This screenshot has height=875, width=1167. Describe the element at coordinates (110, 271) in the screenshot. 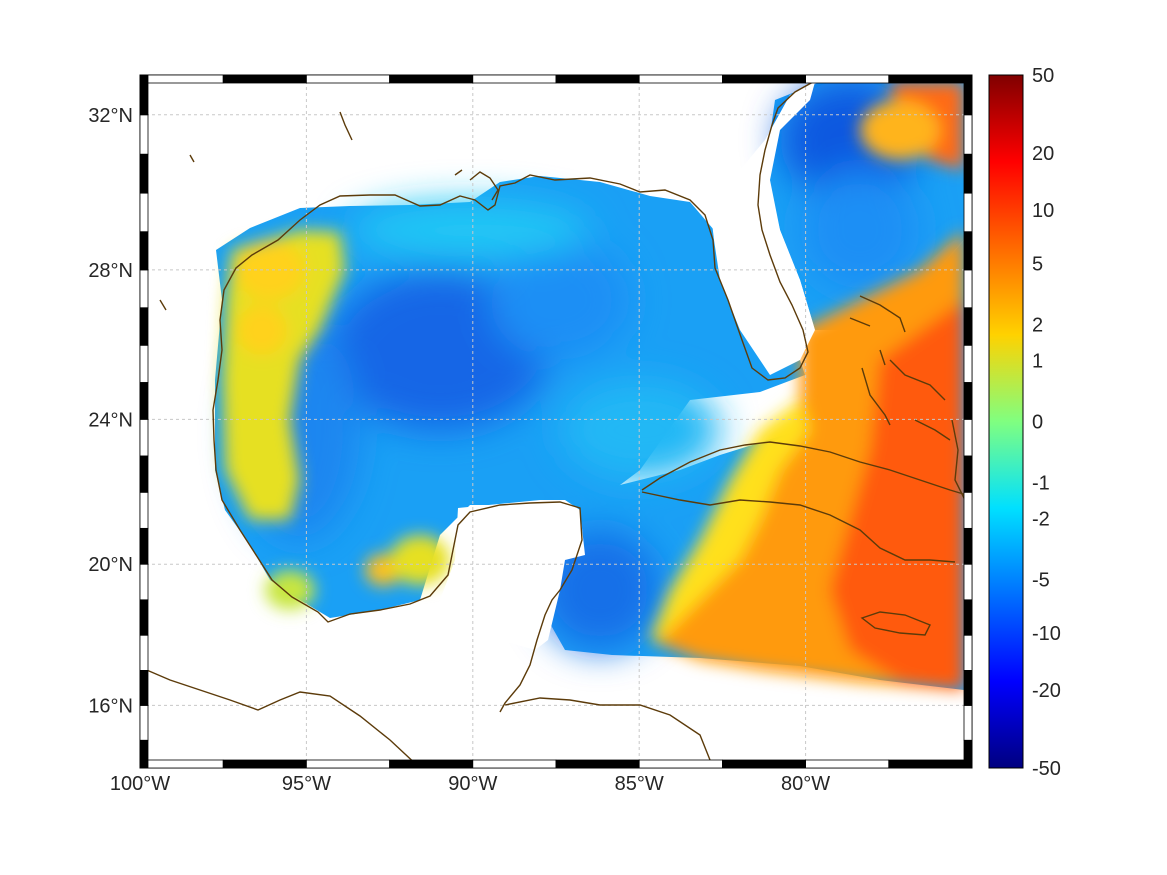

I see `lat-tick-label: 28°N` at that location.